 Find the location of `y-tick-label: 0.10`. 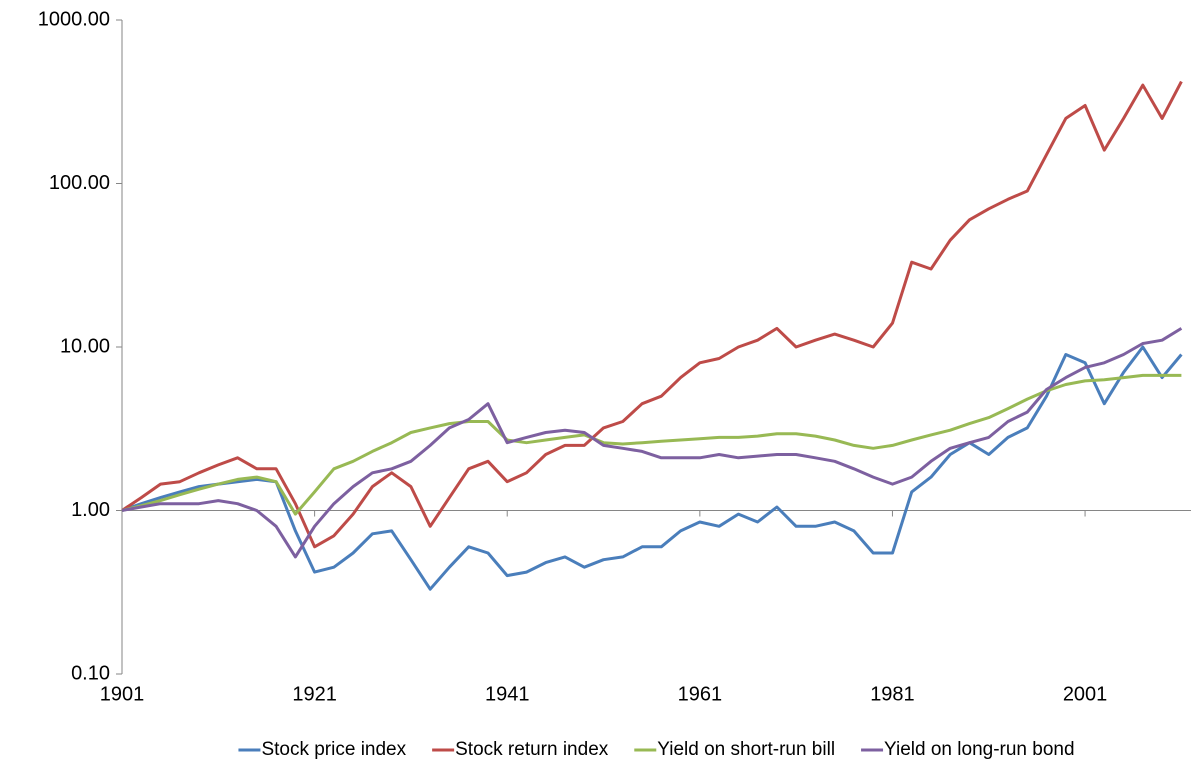

y-tick-label: 0.10 is located at coordinates (90, 673).